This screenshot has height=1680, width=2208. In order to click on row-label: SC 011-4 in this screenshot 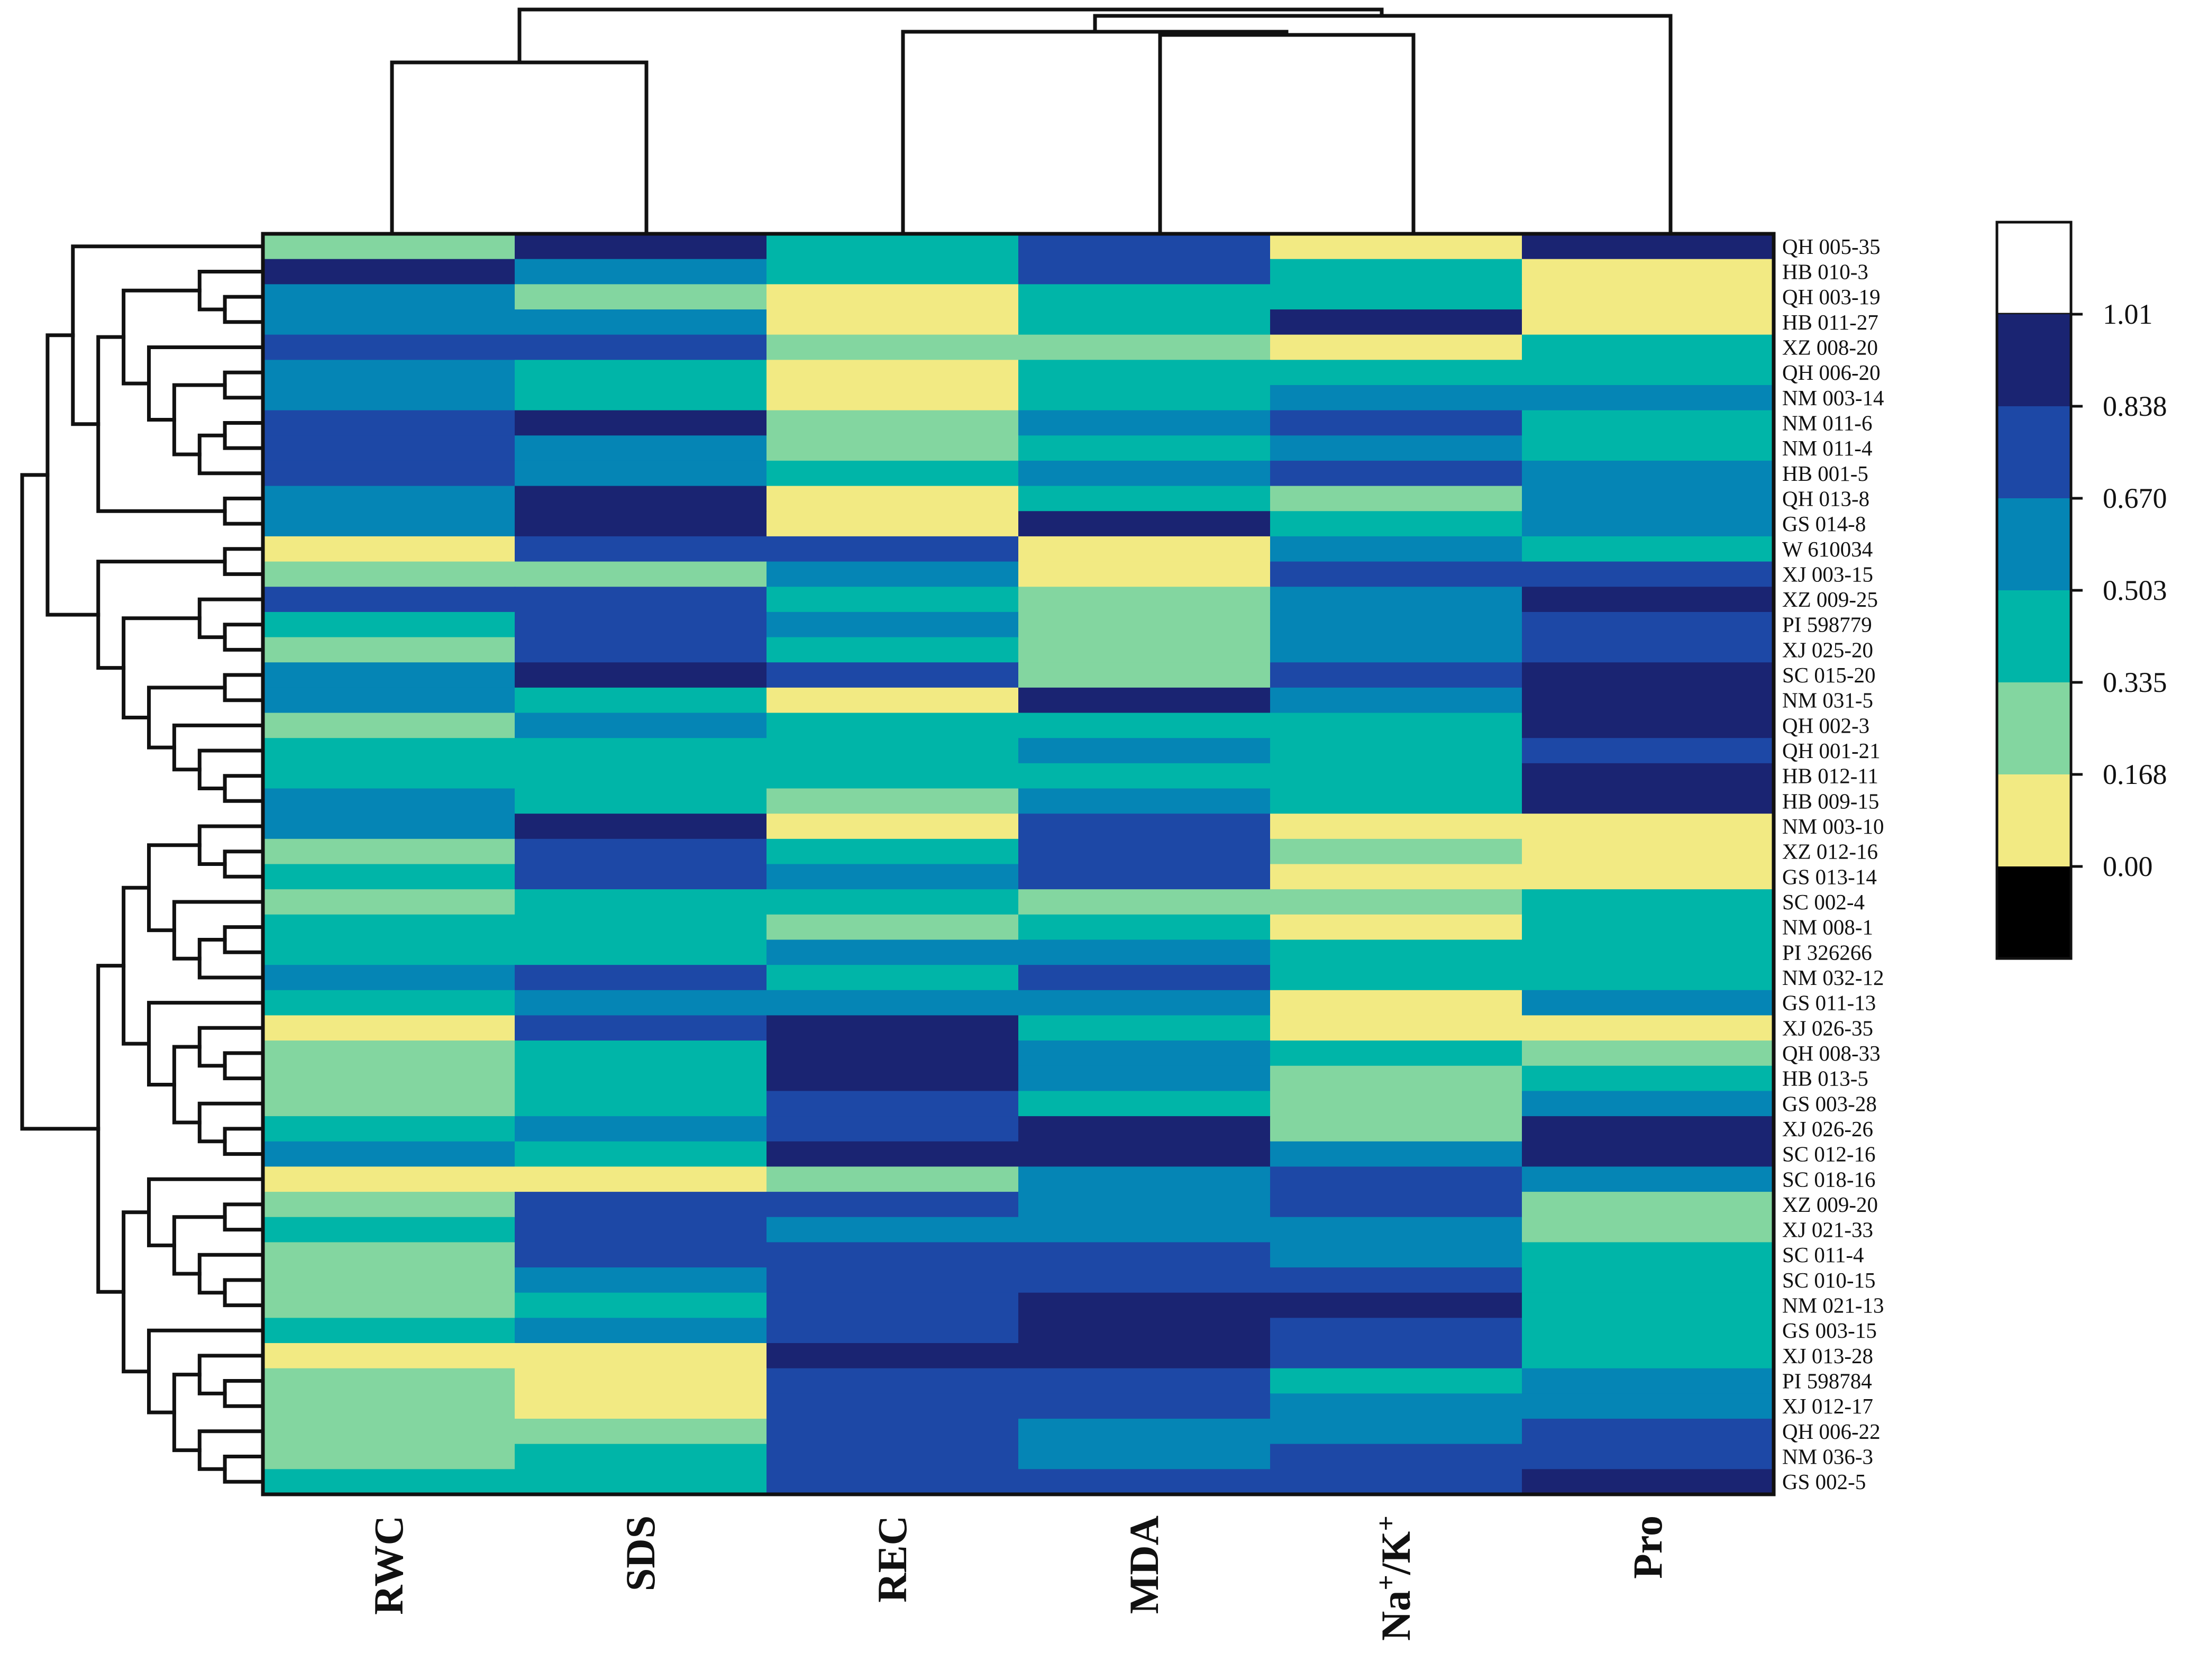, I will do `click(1823, 1255)`.